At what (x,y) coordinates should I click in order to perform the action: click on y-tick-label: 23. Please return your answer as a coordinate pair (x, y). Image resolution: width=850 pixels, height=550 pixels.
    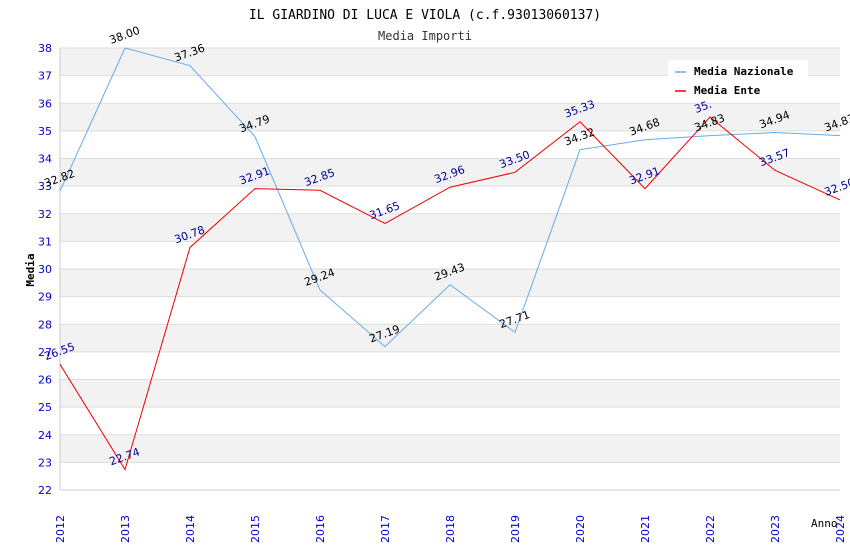
    Looking at the image, I should click on (45, 462).